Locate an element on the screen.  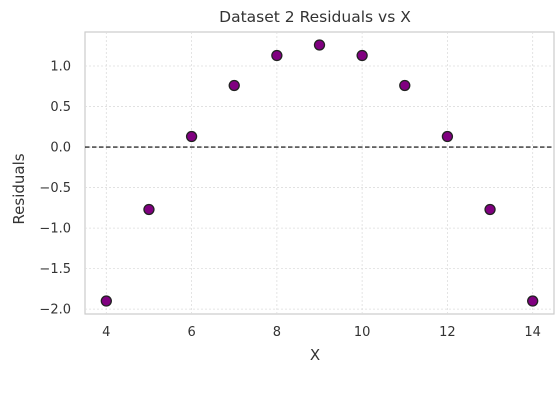
y-tick-label: −1.5 is located at coordinates (55, 269).